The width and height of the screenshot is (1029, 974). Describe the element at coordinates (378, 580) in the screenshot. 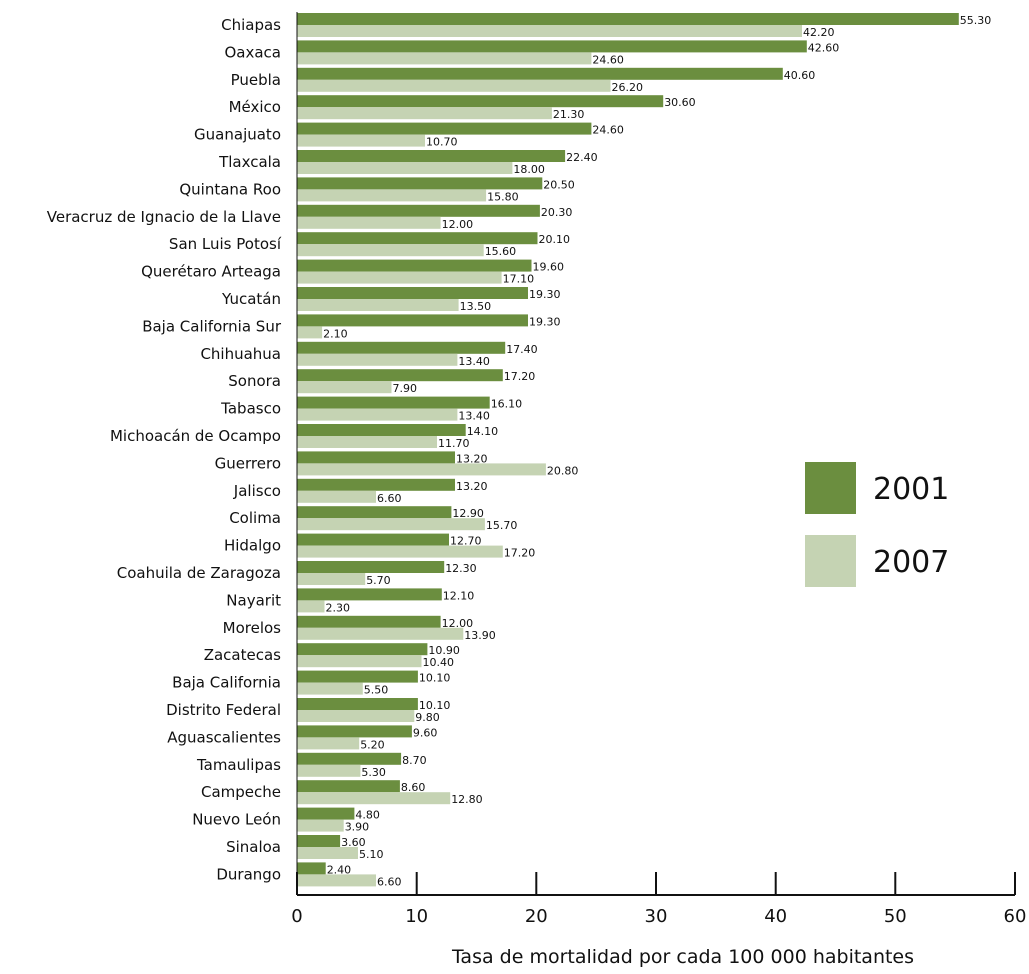

I see `data-label-2007: 5.70` at that location.